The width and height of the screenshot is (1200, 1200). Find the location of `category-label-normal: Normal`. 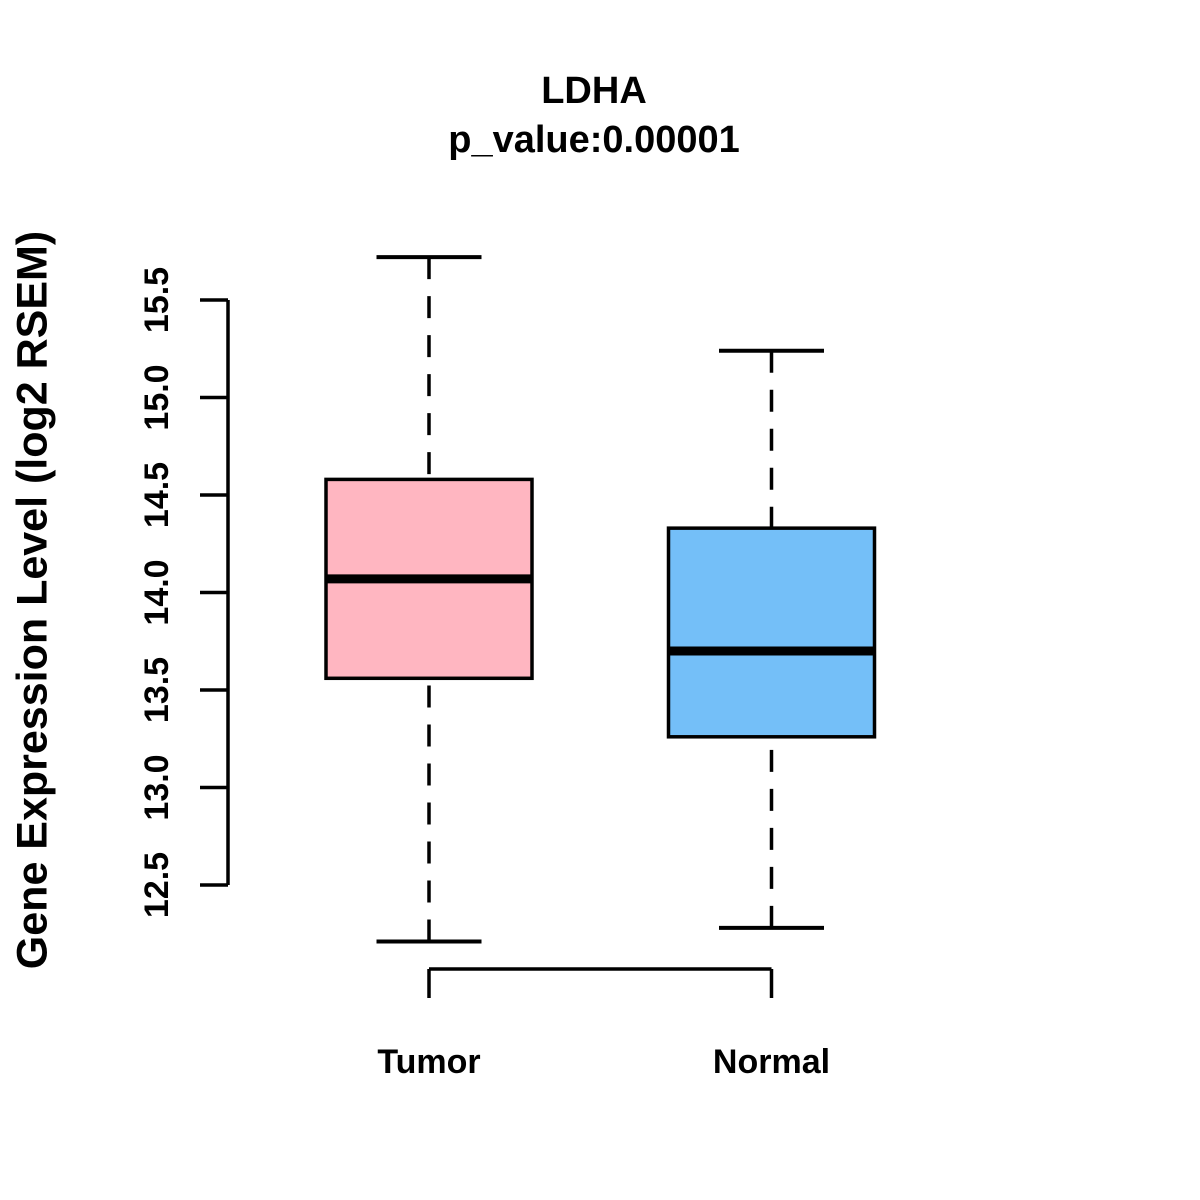

category-label-normal: Normal is located at coordinates (771, 1062).